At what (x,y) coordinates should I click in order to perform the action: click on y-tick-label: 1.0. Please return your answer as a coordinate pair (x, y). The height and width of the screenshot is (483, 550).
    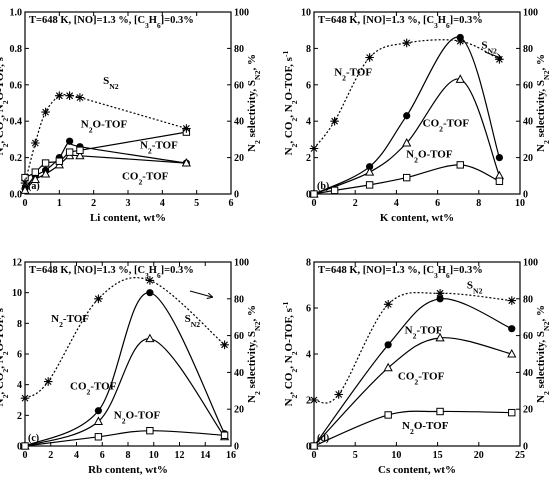
    Looking at the image, I should click on (16, 13).